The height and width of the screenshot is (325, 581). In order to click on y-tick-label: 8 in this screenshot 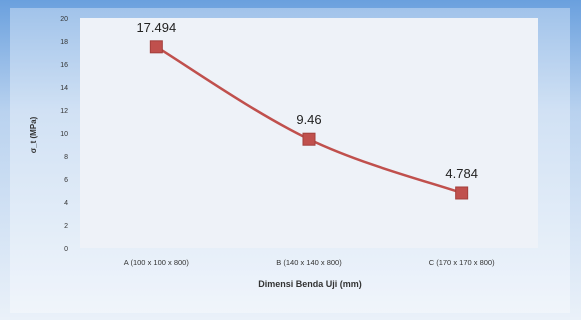, I will do `click(66, 157)`.